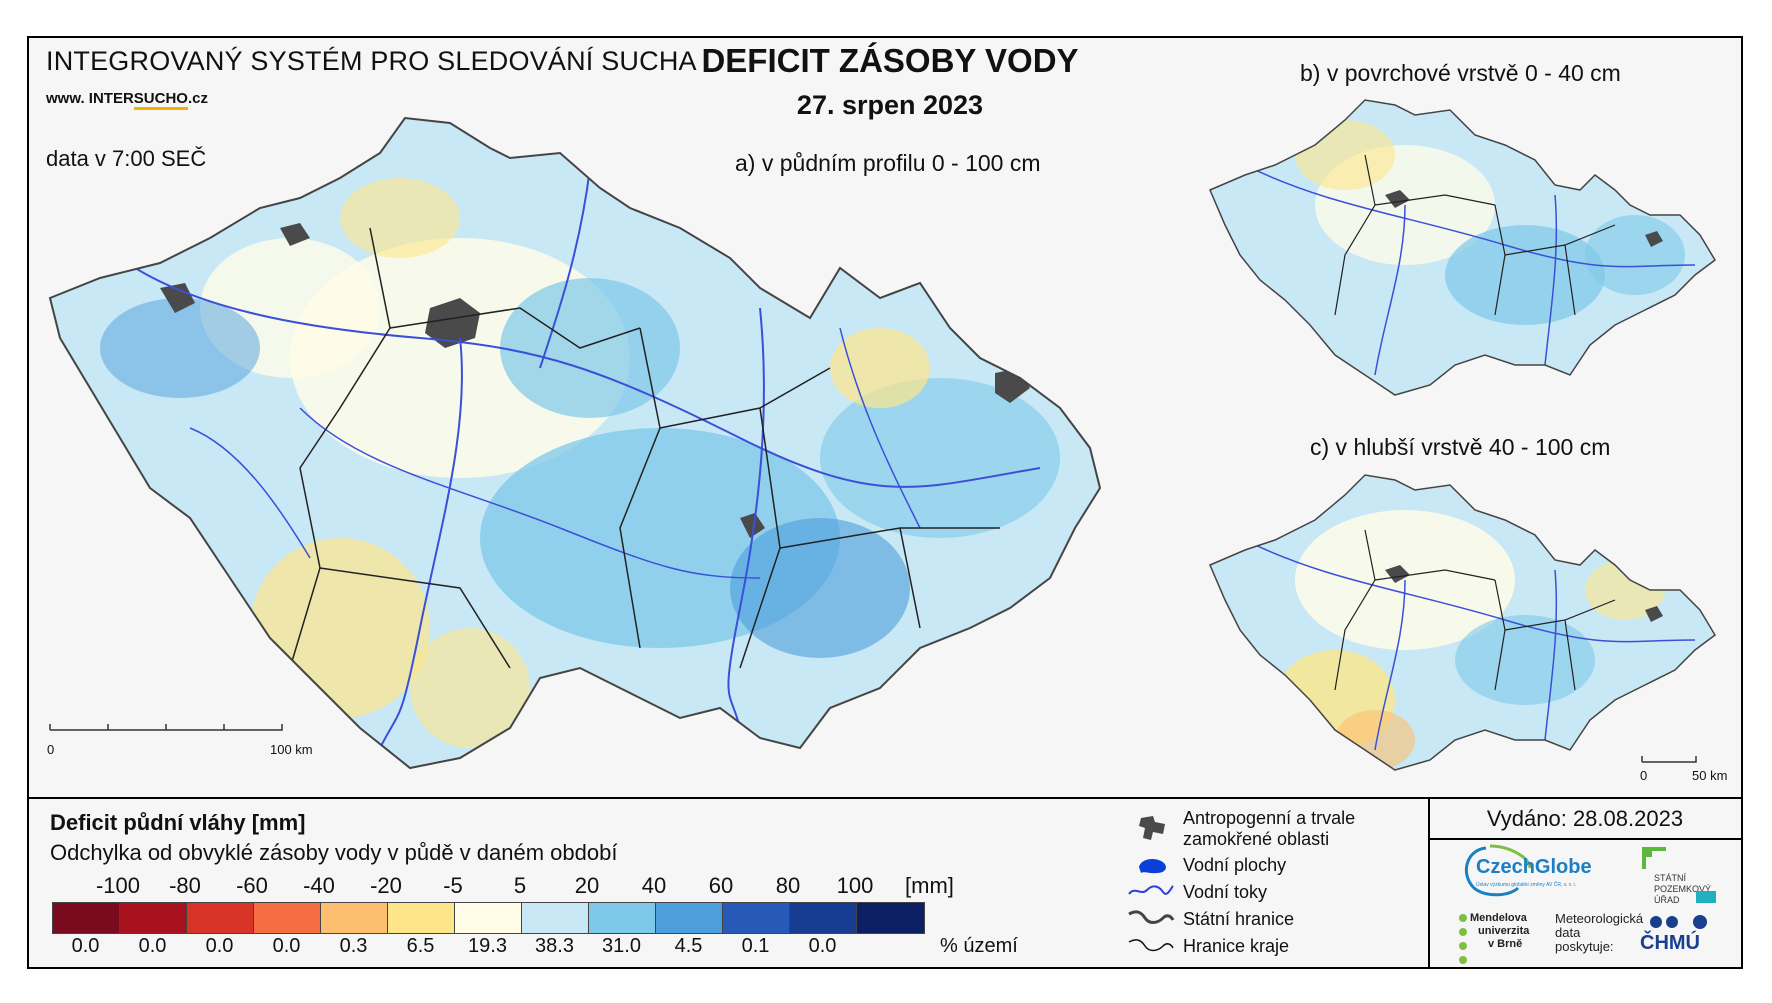 The image size is (1772, 1003). I want to click on legend-percent: 31.0, so click(621, 946).